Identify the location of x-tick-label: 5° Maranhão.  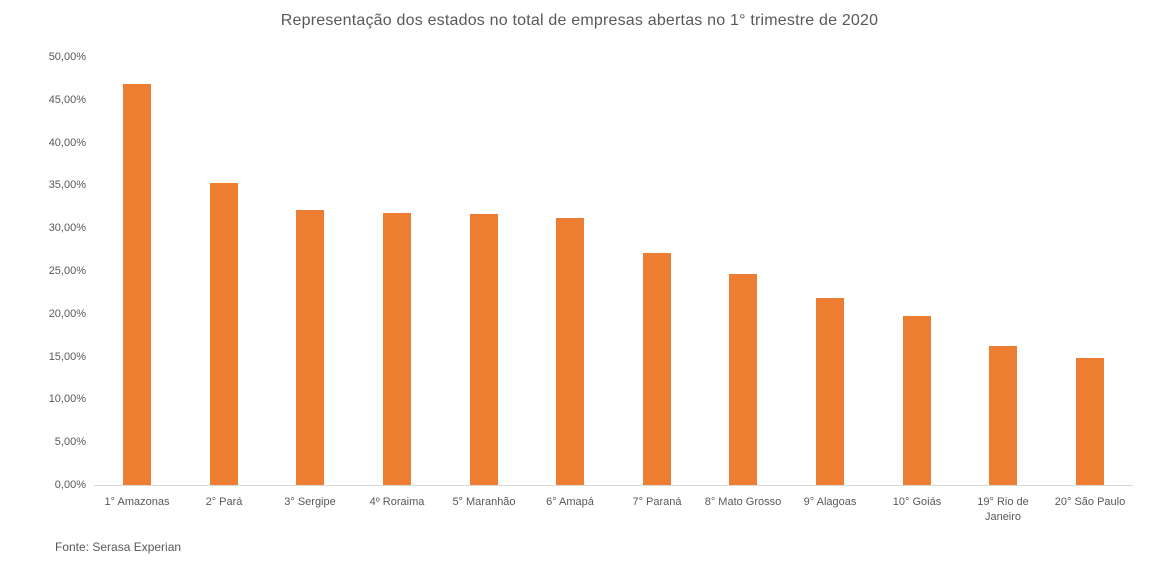
(484, 502).